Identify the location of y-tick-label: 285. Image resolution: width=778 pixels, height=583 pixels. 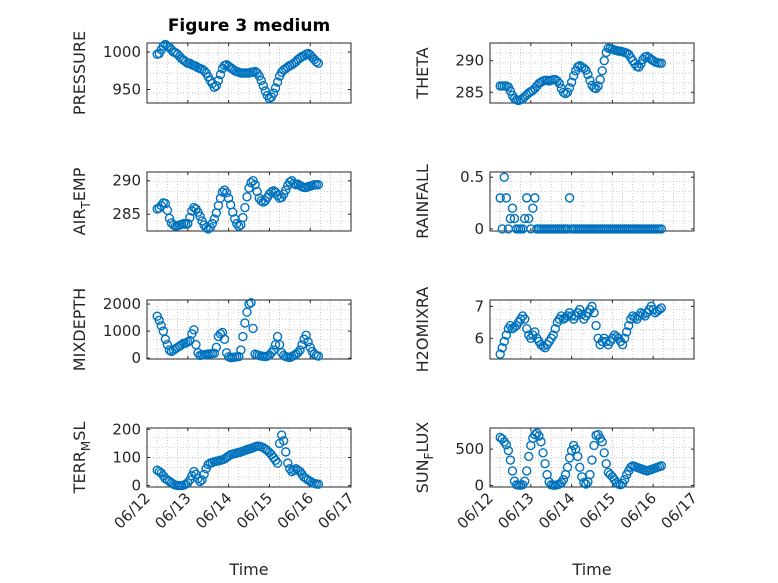
(126, 214).